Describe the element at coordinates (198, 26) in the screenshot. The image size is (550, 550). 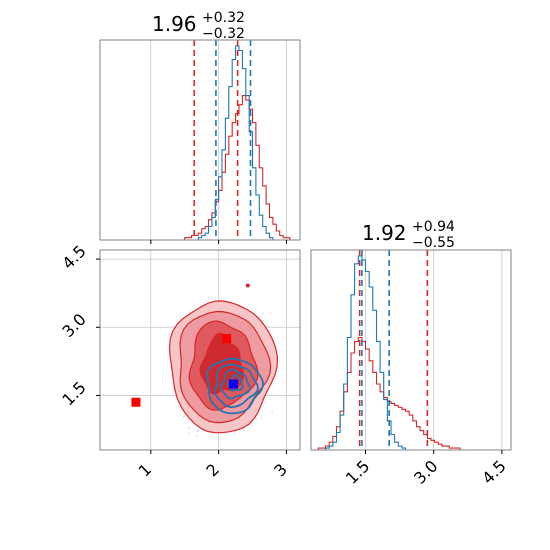
I see `title-param1: 1.96 +0.32 −0.32` at that location.